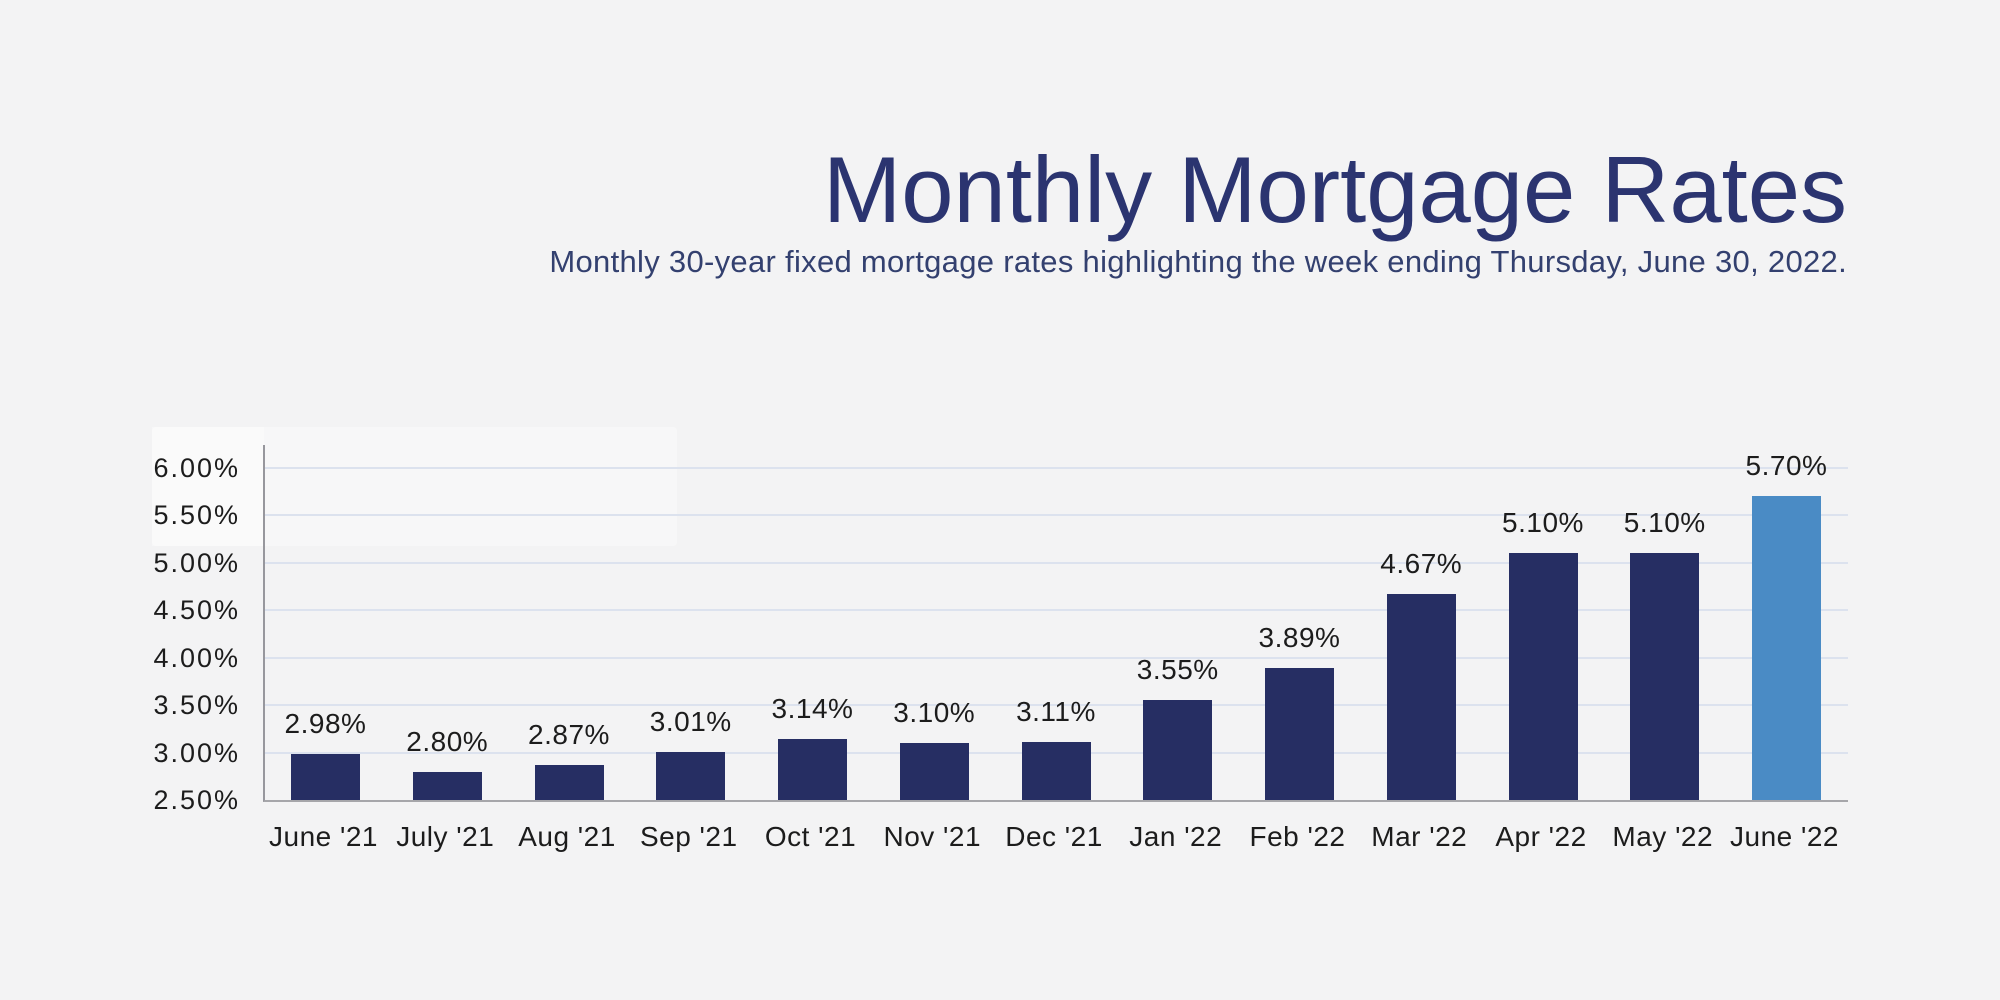  I want to click on x-axis-label: Dec '21, so click(1054, 836).